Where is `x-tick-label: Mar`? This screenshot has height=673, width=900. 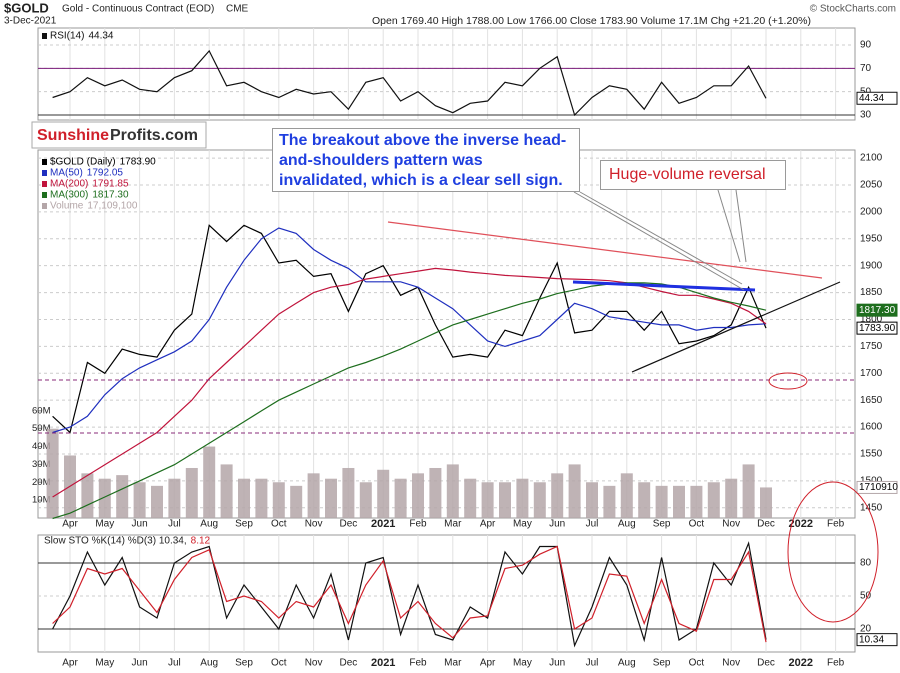 x-tick-label: Mar is located at coordinates (453, 663).